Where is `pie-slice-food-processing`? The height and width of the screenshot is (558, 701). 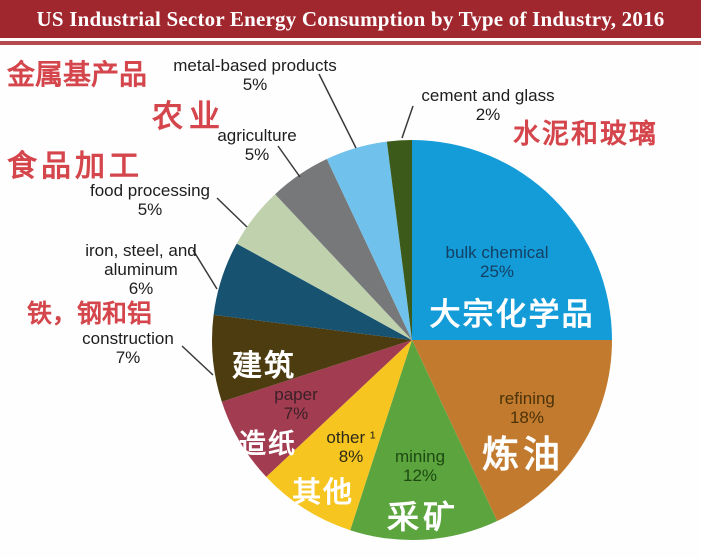
pie-slice-food-processing is located at coordinates (324, 267).